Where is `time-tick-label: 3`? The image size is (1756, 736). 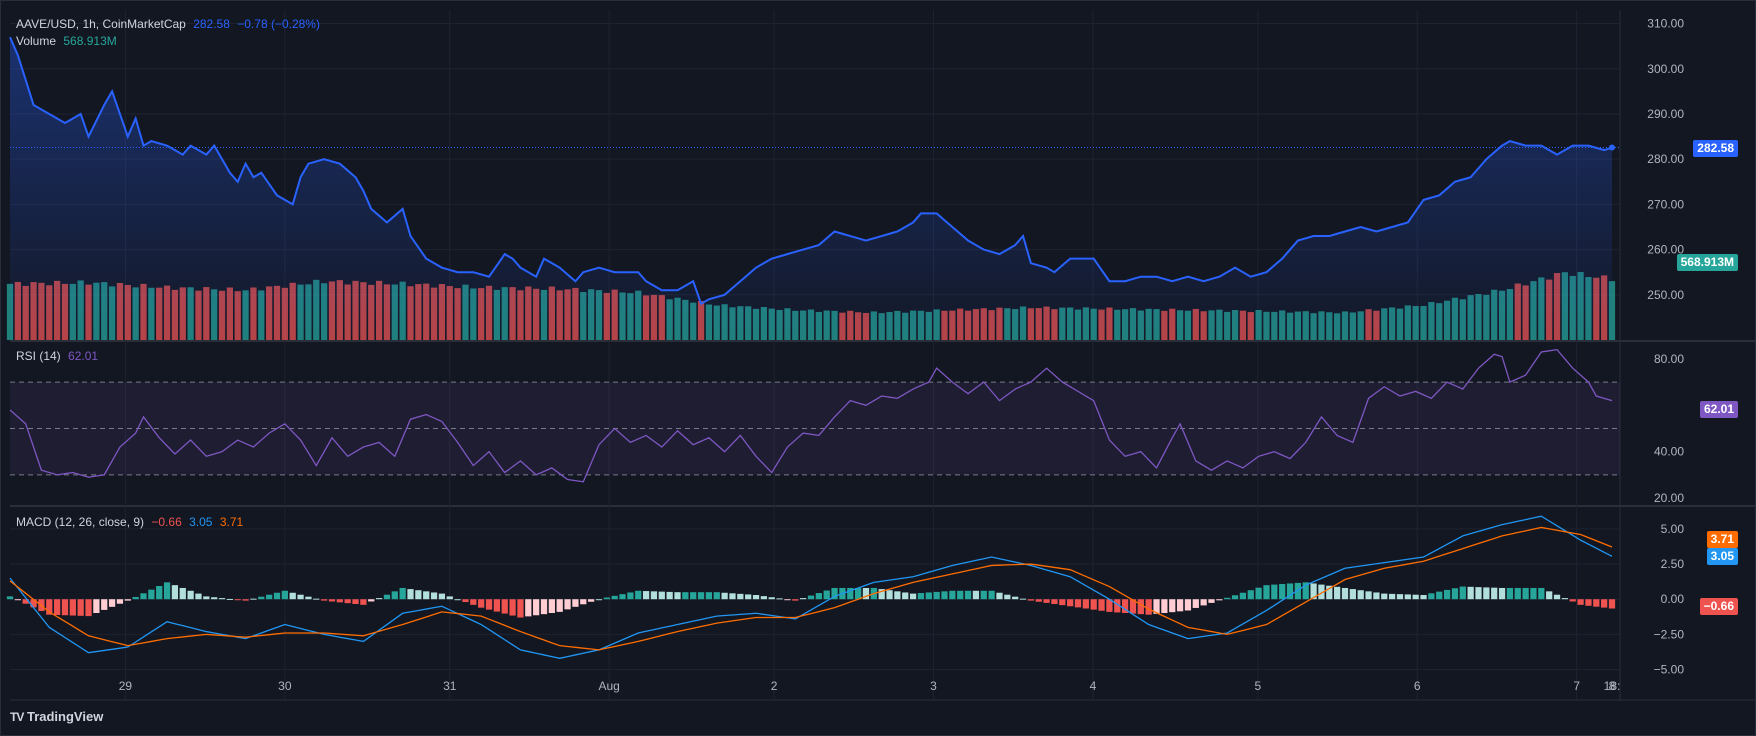 time-tick-label: 3 is located at coordinates (933, 686).